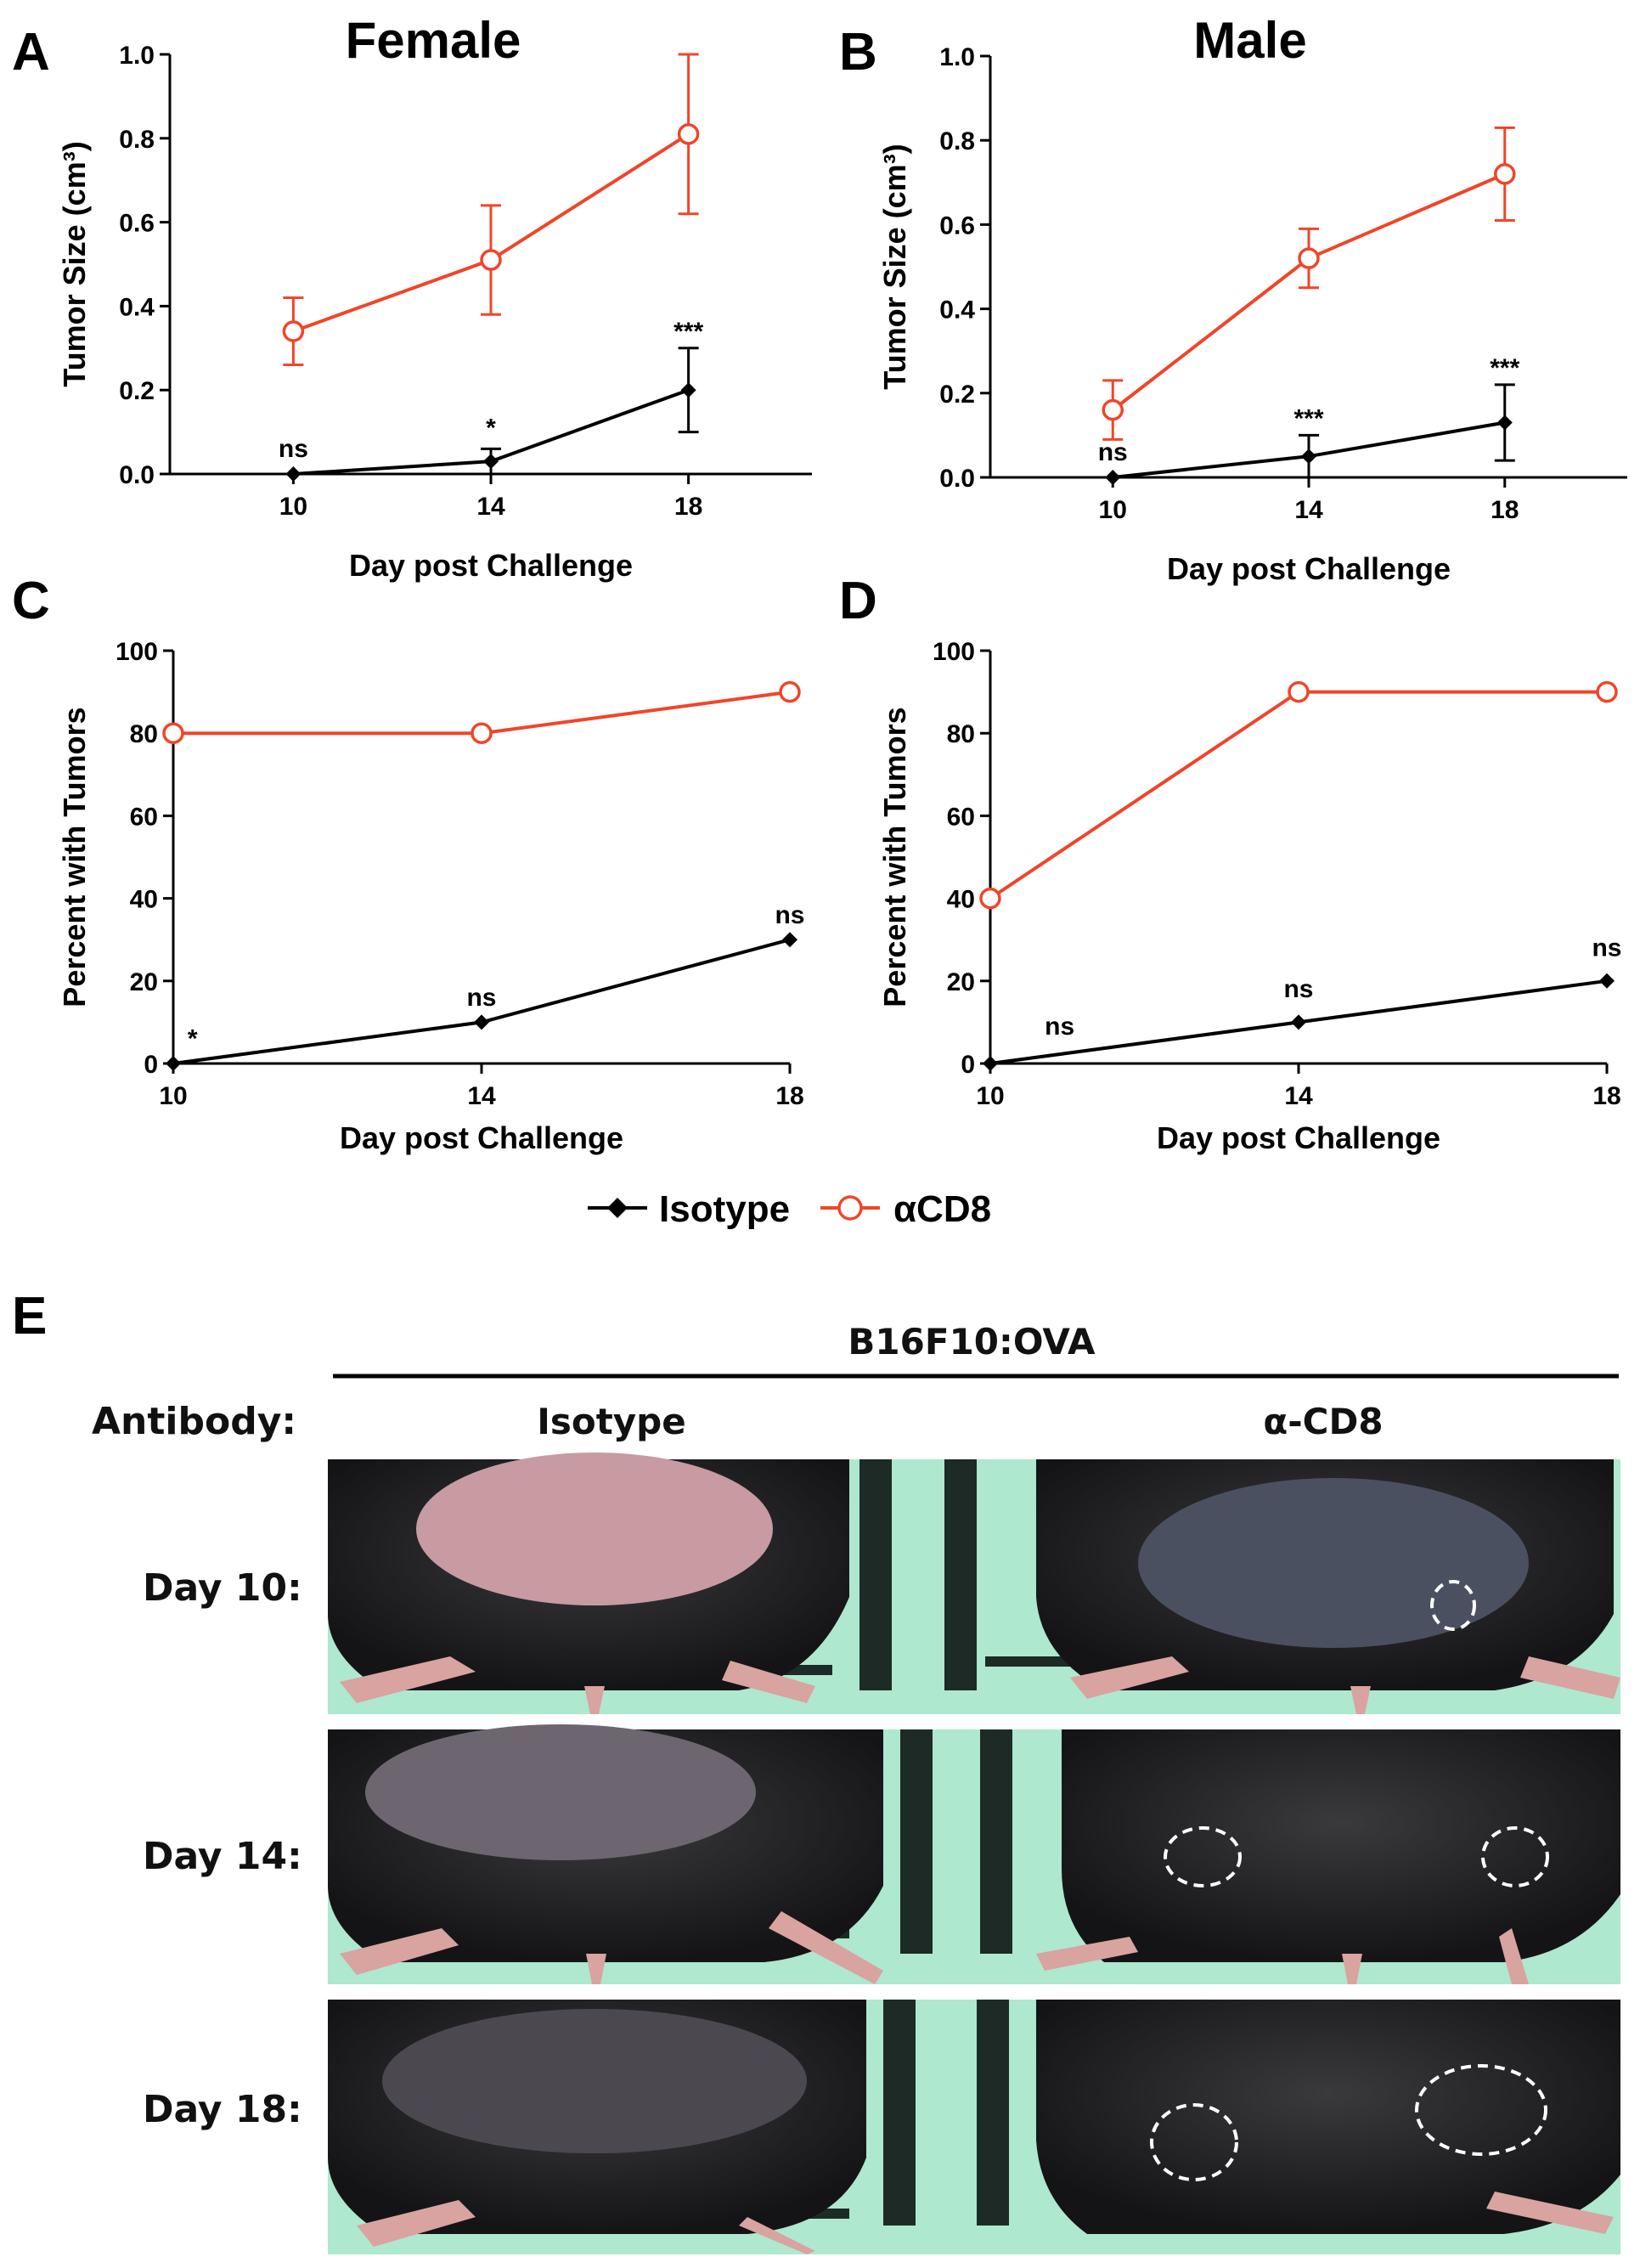  I want to click on panel-label-d: D, so click(858, 601).